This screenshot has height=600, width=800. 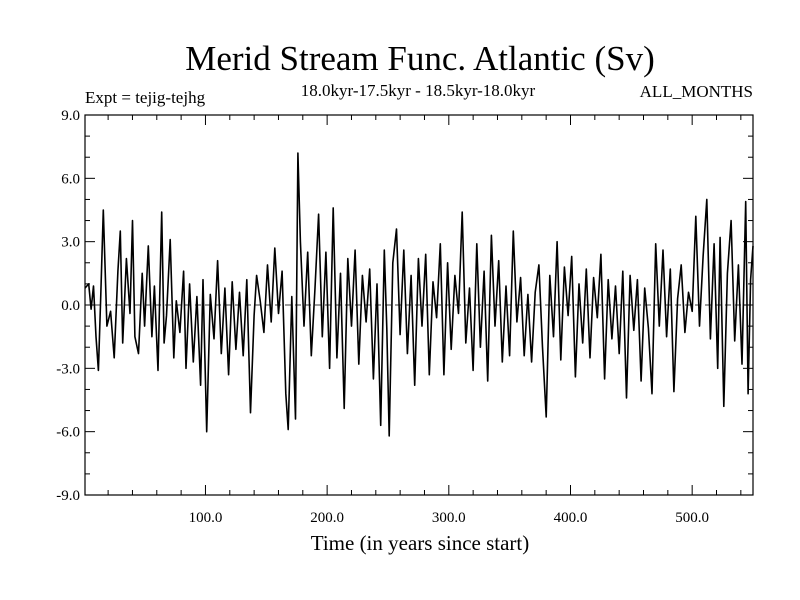 What do you see at coordinates (68, 433) in the screenshot?
I see `y-tick-label: -6.0` at bounding box center [68, 433].